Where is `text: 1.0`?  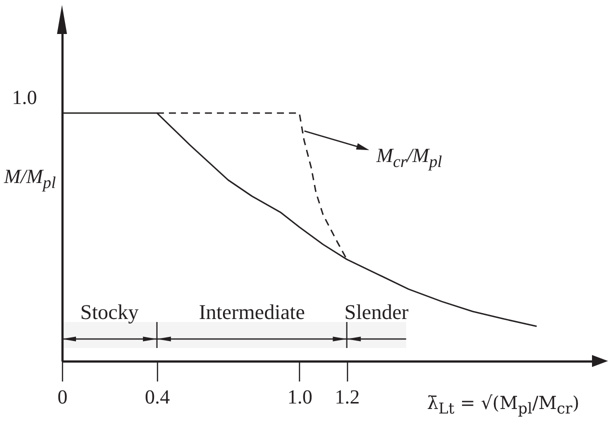 text: 1.0 is located at coordinates (24, 98).